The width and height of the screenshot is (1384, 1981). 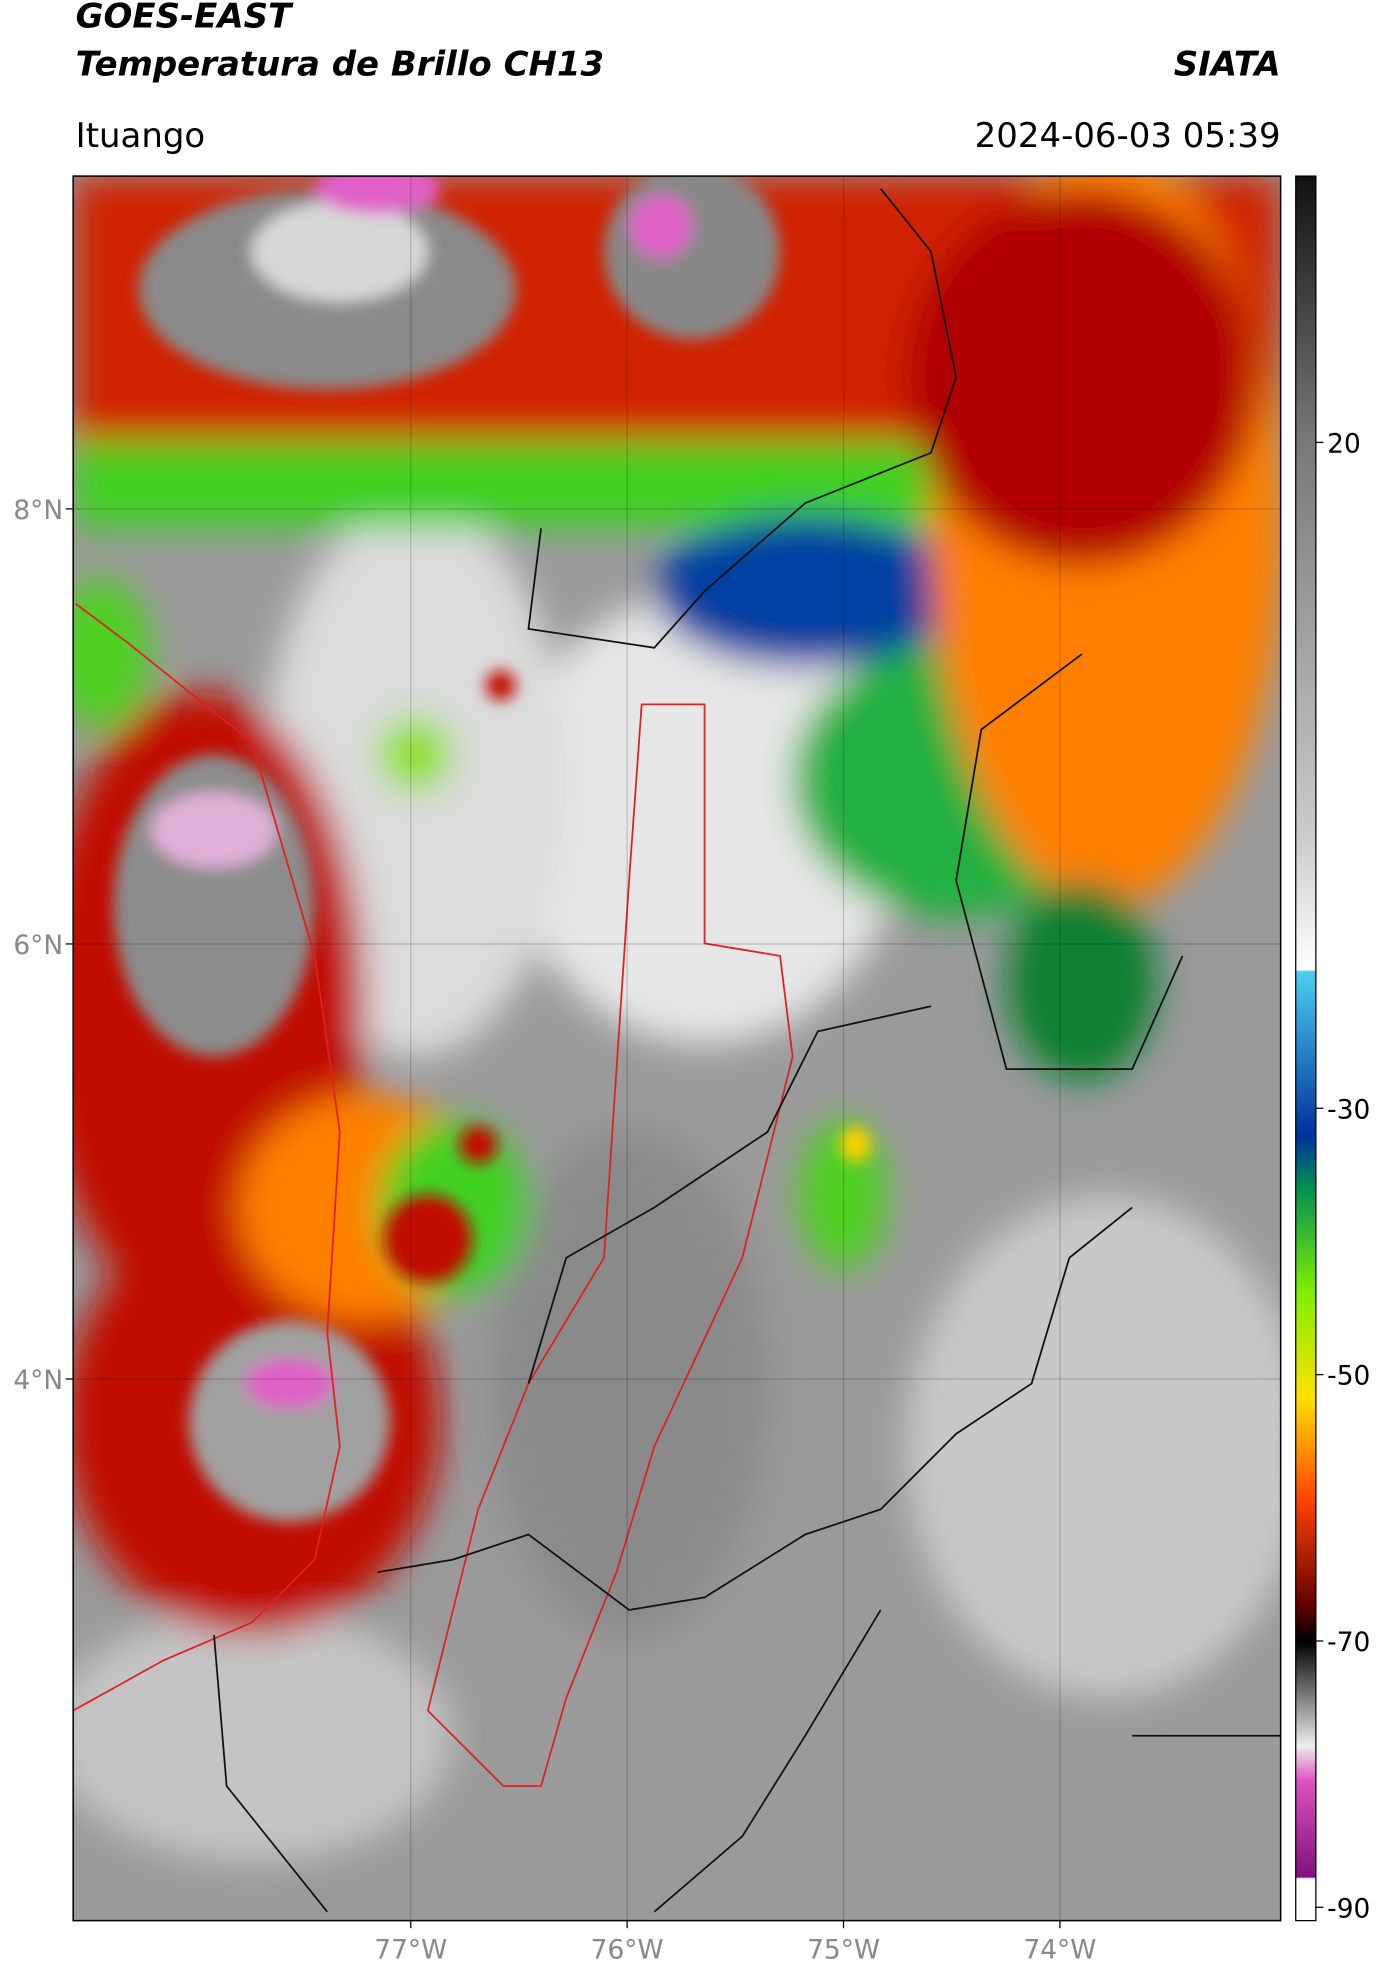 I want to click on lat-tick-label: 6°N, so click(x=38, y=945).